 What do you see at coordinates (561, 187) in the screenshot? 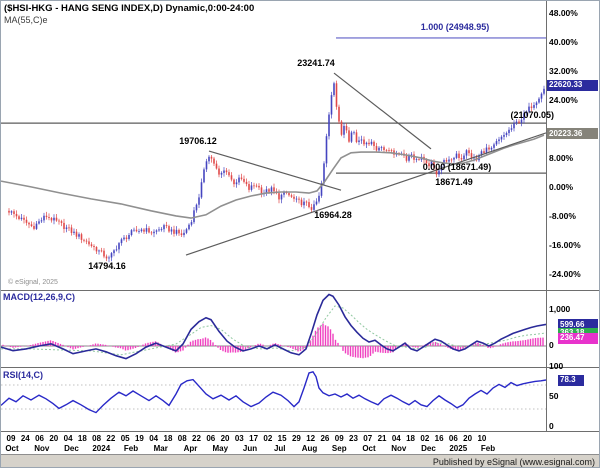
I see `price-axis-tick: 0.00%` at bounding box center [561, 187].